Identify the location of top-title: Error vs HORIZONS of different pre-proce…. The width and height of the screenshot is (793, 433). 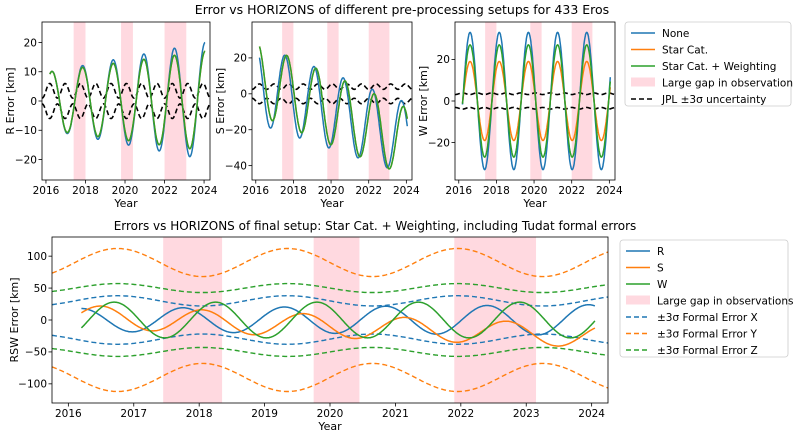
(402, 9).